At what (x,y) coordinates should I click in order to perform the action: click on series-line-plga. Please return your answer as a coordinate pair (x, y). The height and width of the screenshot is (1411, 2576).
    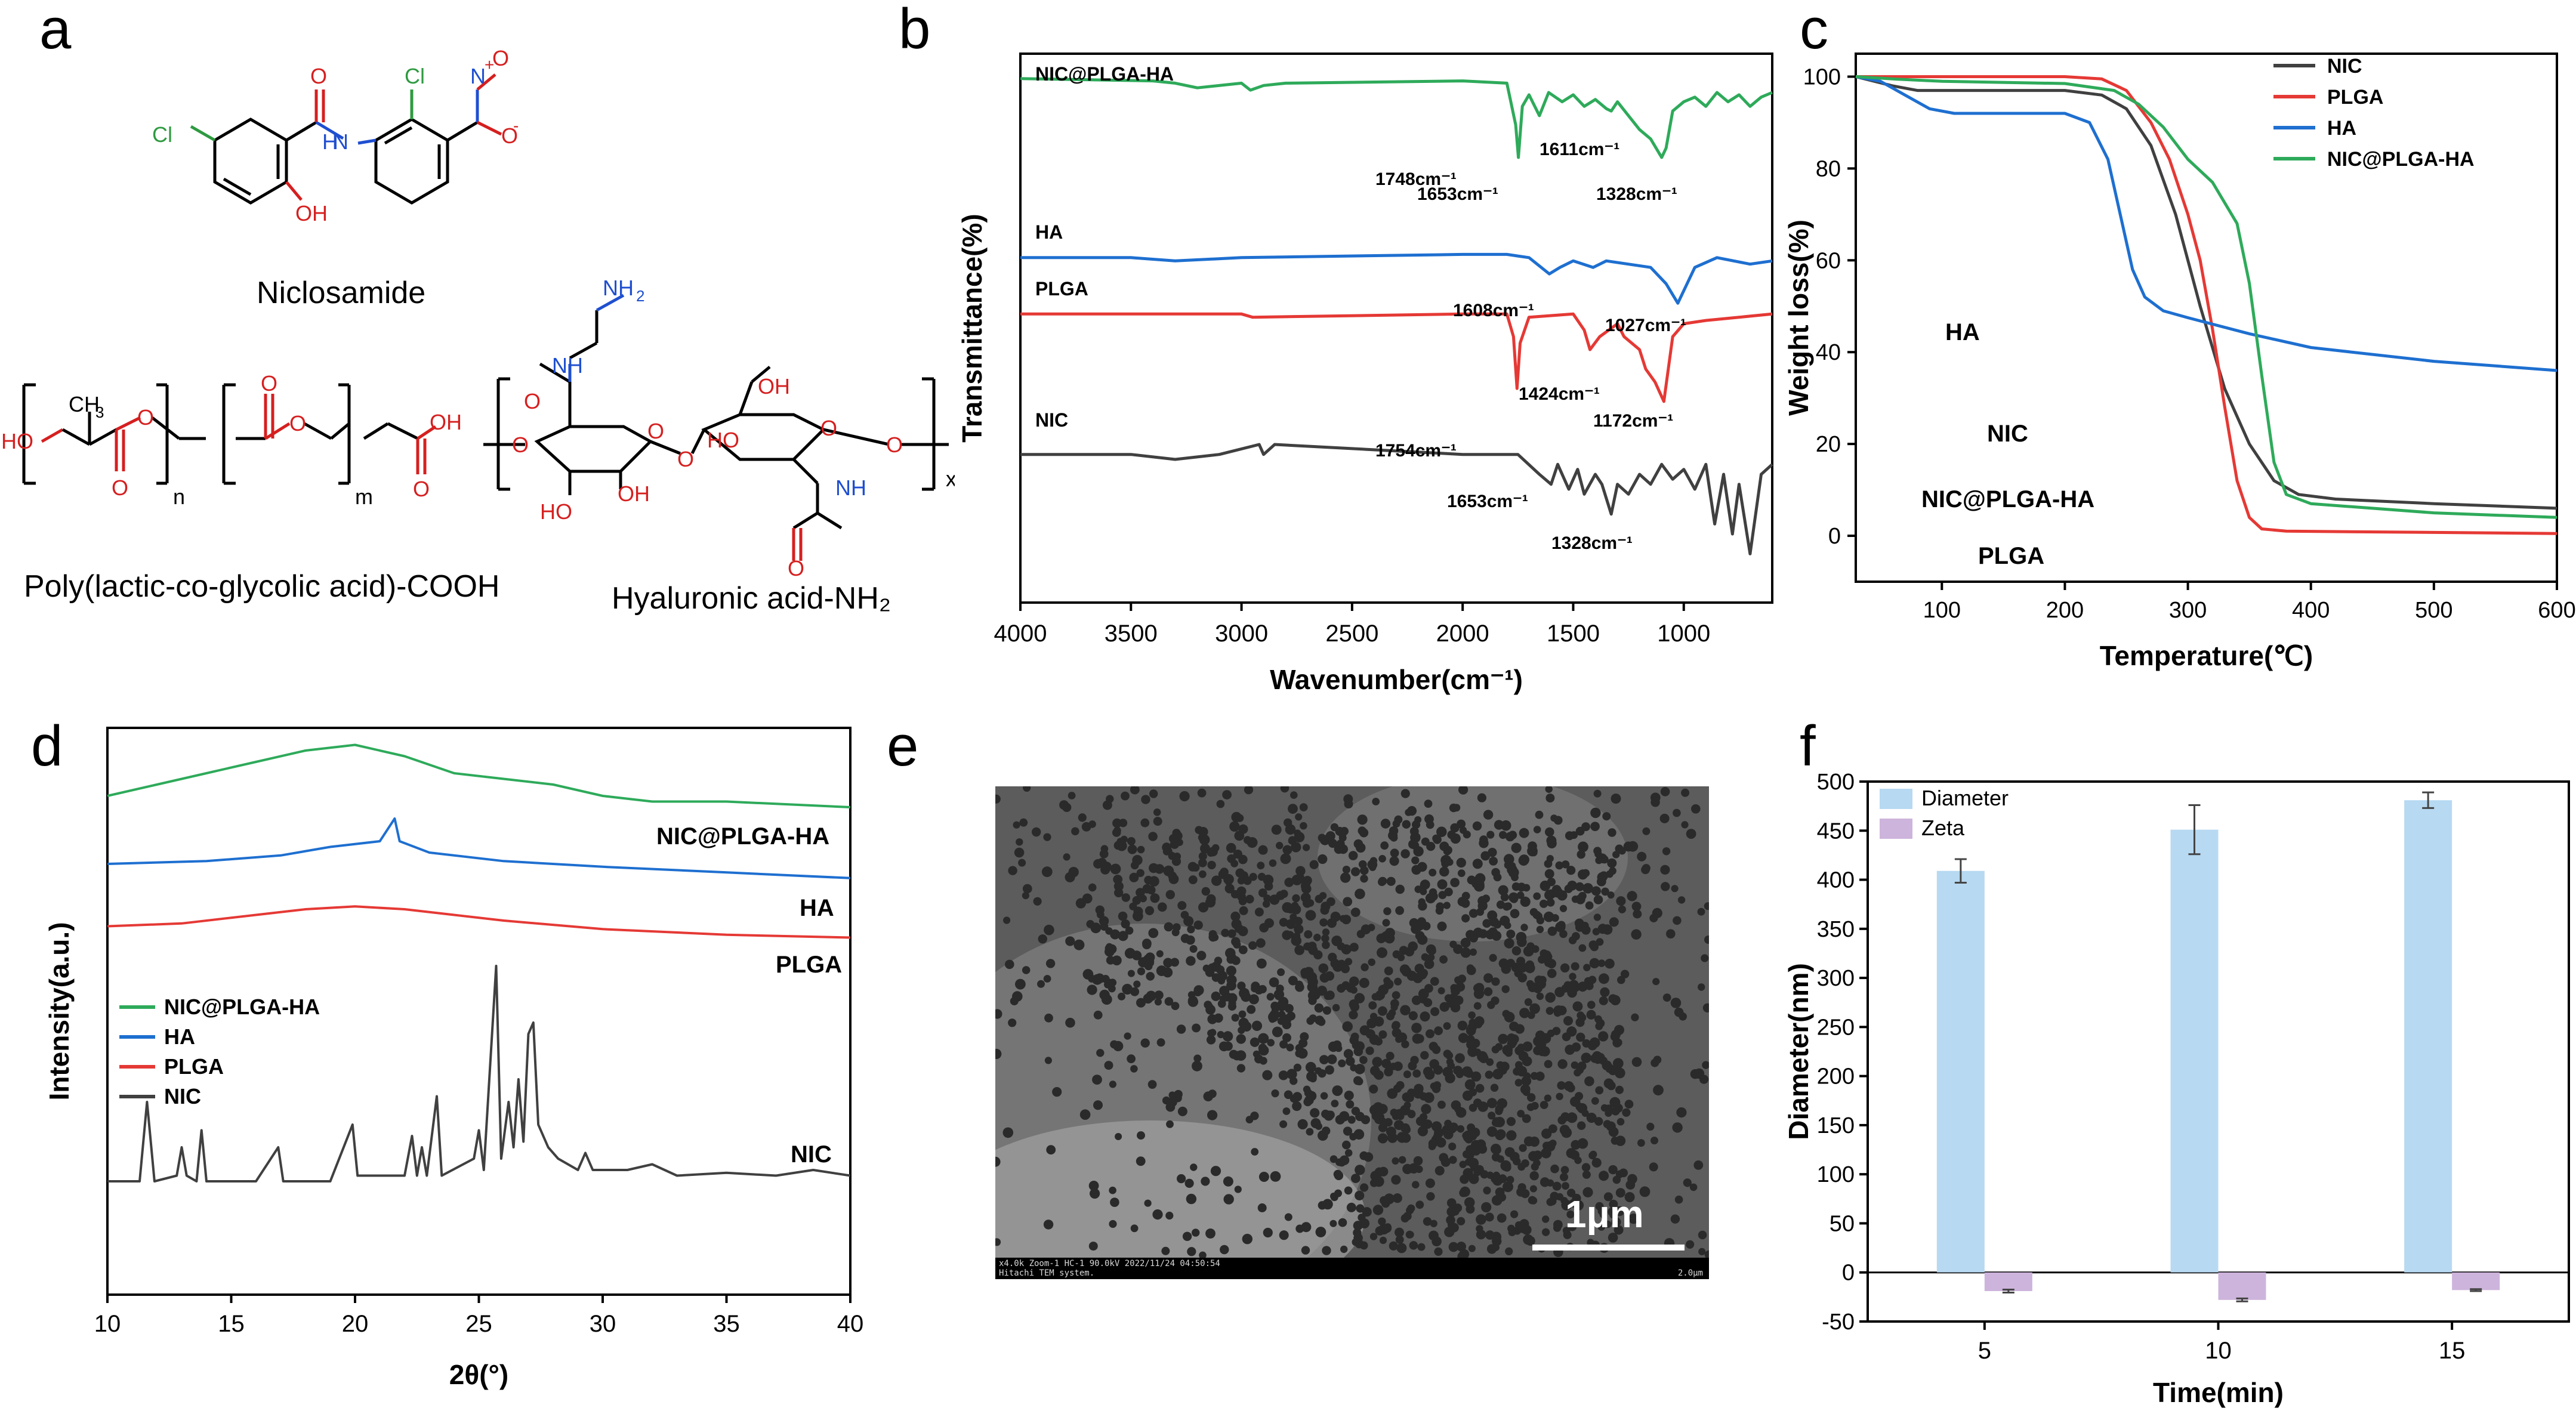
    Looking at the image, I should click on (479, 922).